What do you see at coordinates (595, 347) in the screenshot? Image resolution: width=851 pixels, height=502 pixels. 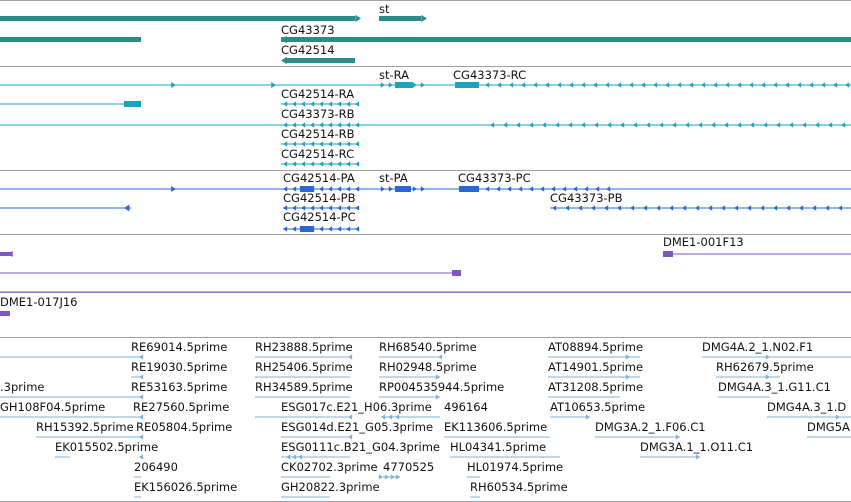 I see `est-label: AT08894.5prime` at bounding box center [595, 347].